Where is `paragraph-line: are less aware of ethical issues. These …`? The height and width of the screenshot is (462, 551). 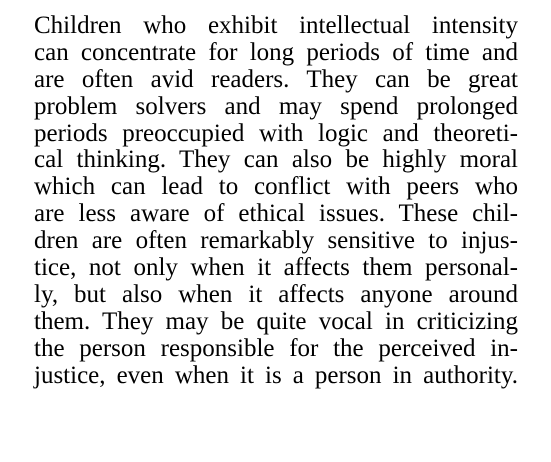
paragraph-line: are less aware of ethical issues. These … is located at coordinates (276, 214).